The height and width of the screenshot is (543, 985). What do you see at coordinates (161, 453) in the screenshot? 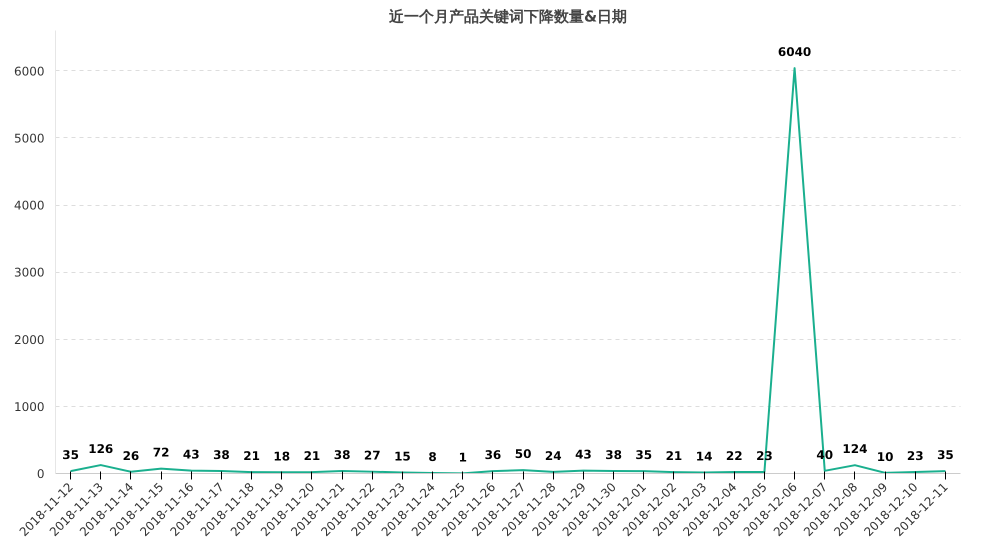
I see `data-label: 72` at bounding box center [161, 453].